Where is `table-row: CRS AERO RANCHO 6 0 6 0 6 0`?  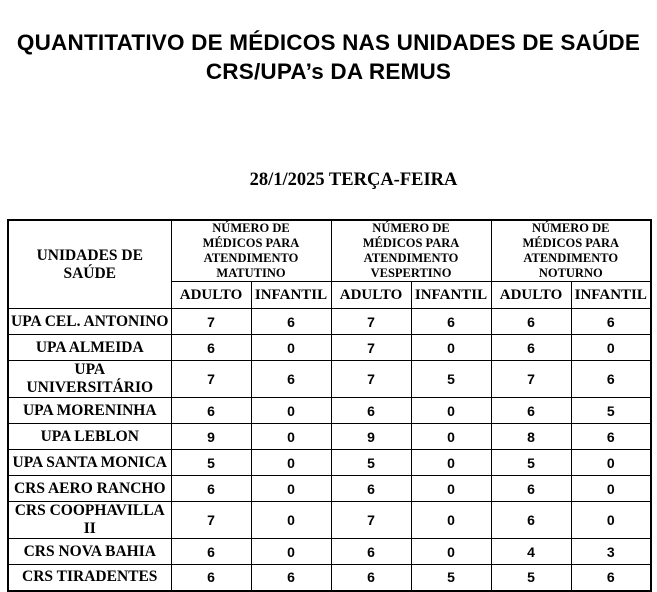
table-row: CRS AERO RANCHO 6 0 6 0 6 0 is located at coordinates (329, 488).